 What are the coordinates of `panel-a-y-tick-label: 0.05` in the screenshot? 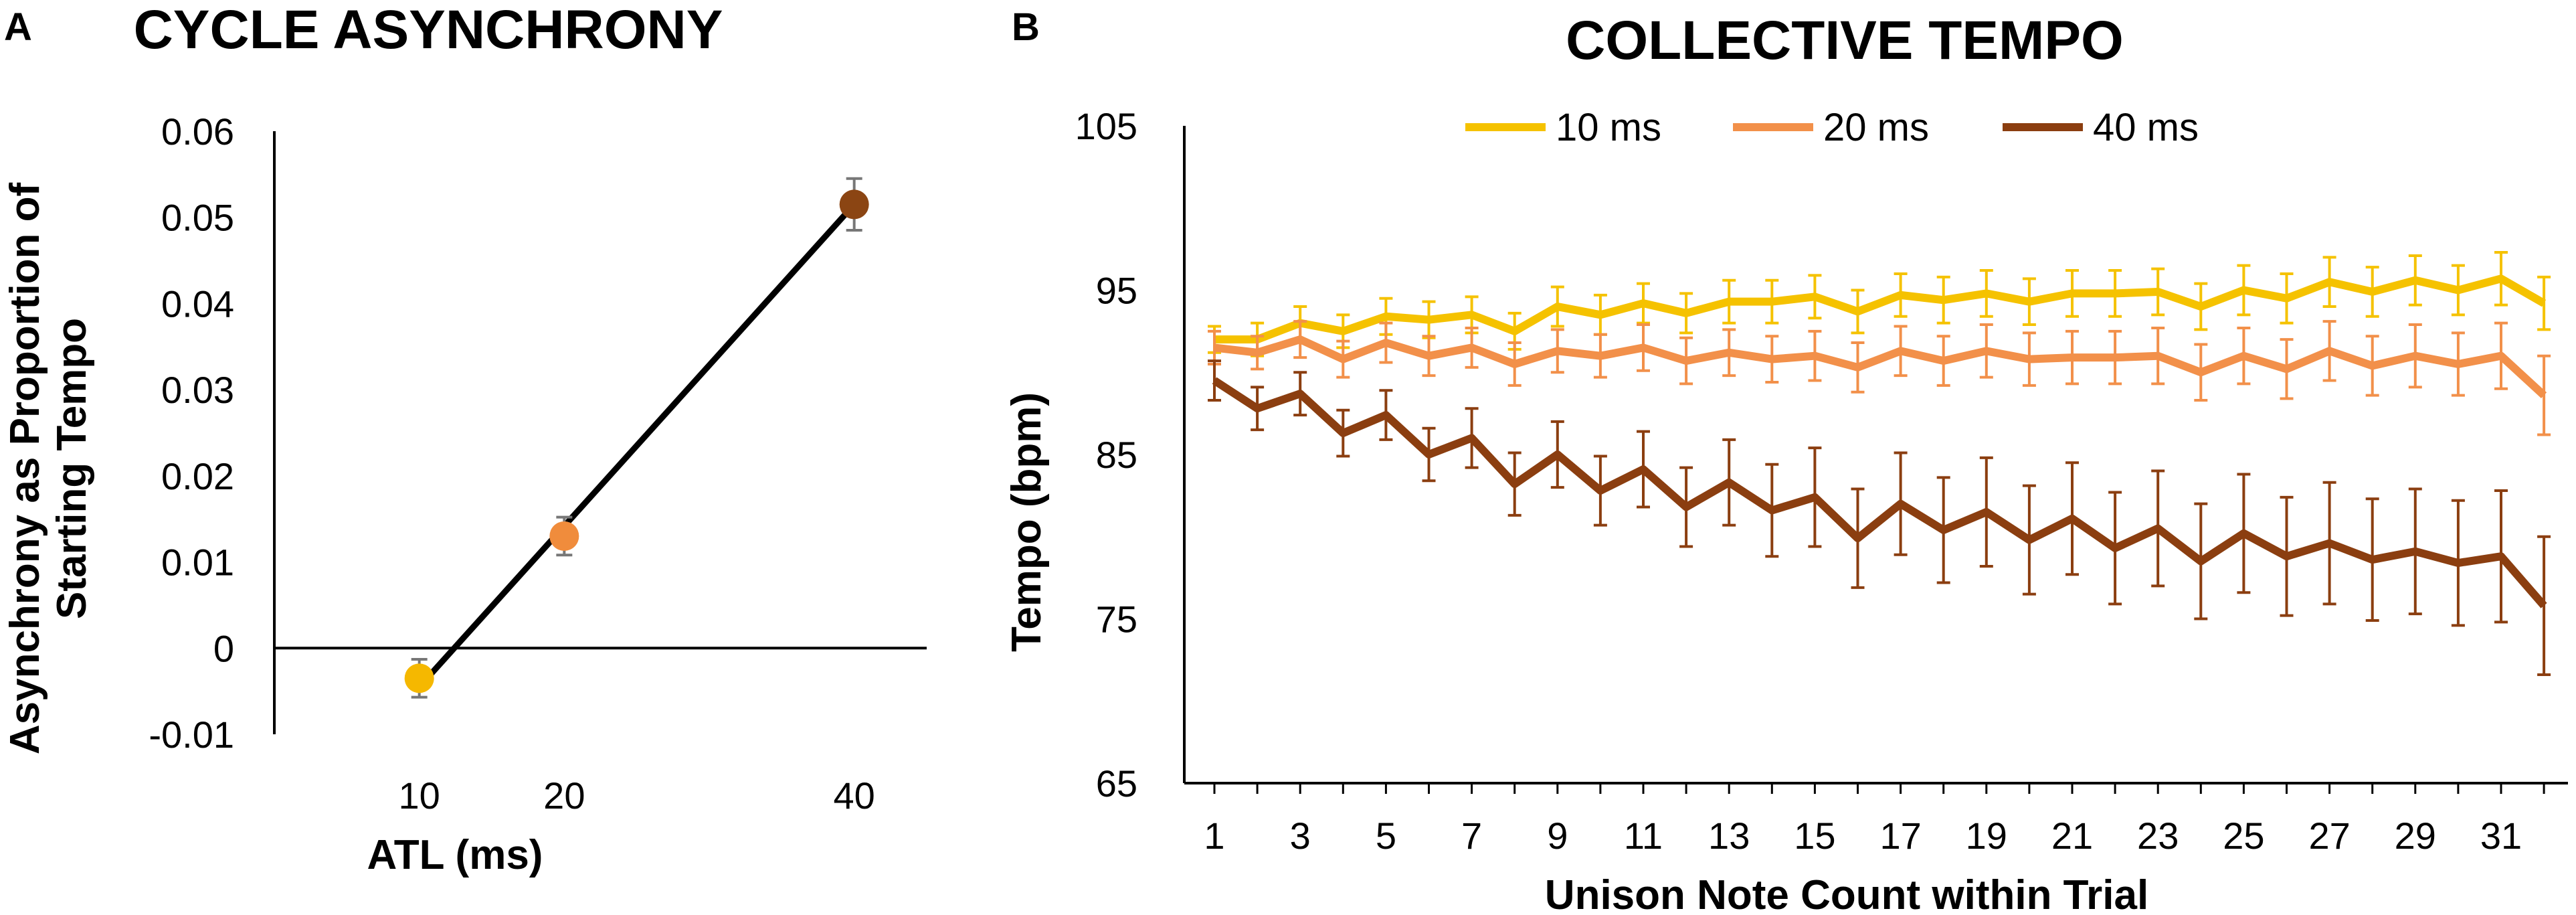 It's located at (197, 218).